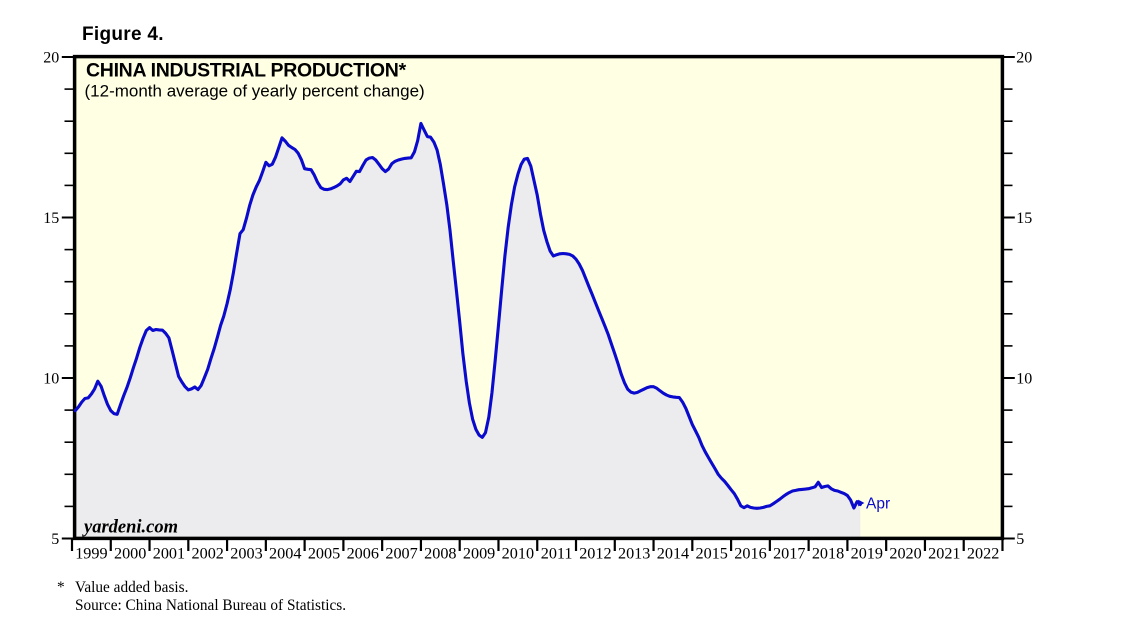 The image size is (1138, 630). Describe the element at coordinates (324, 553) in the screenshot. I see `svg-text: 2005` at that location.